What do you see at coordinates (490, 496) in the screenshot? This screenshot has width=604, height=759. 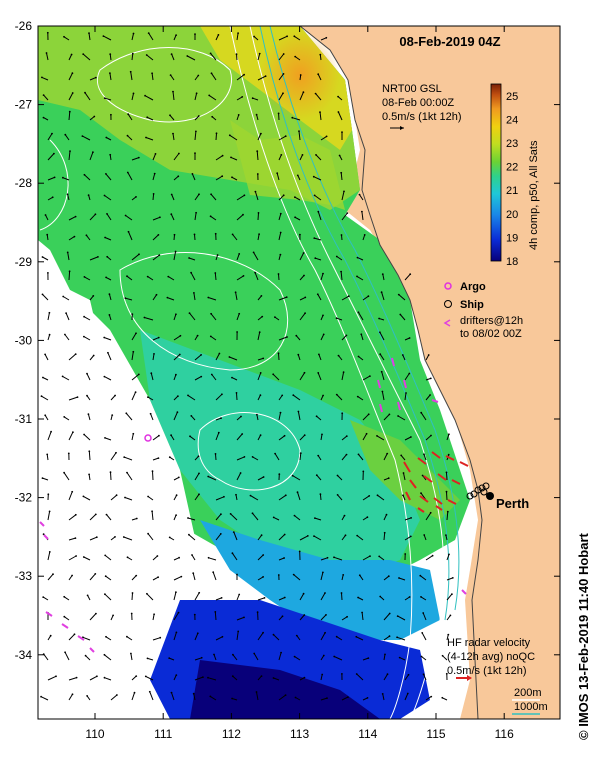 I see `perth-marker` at bounding box center [490, 496].